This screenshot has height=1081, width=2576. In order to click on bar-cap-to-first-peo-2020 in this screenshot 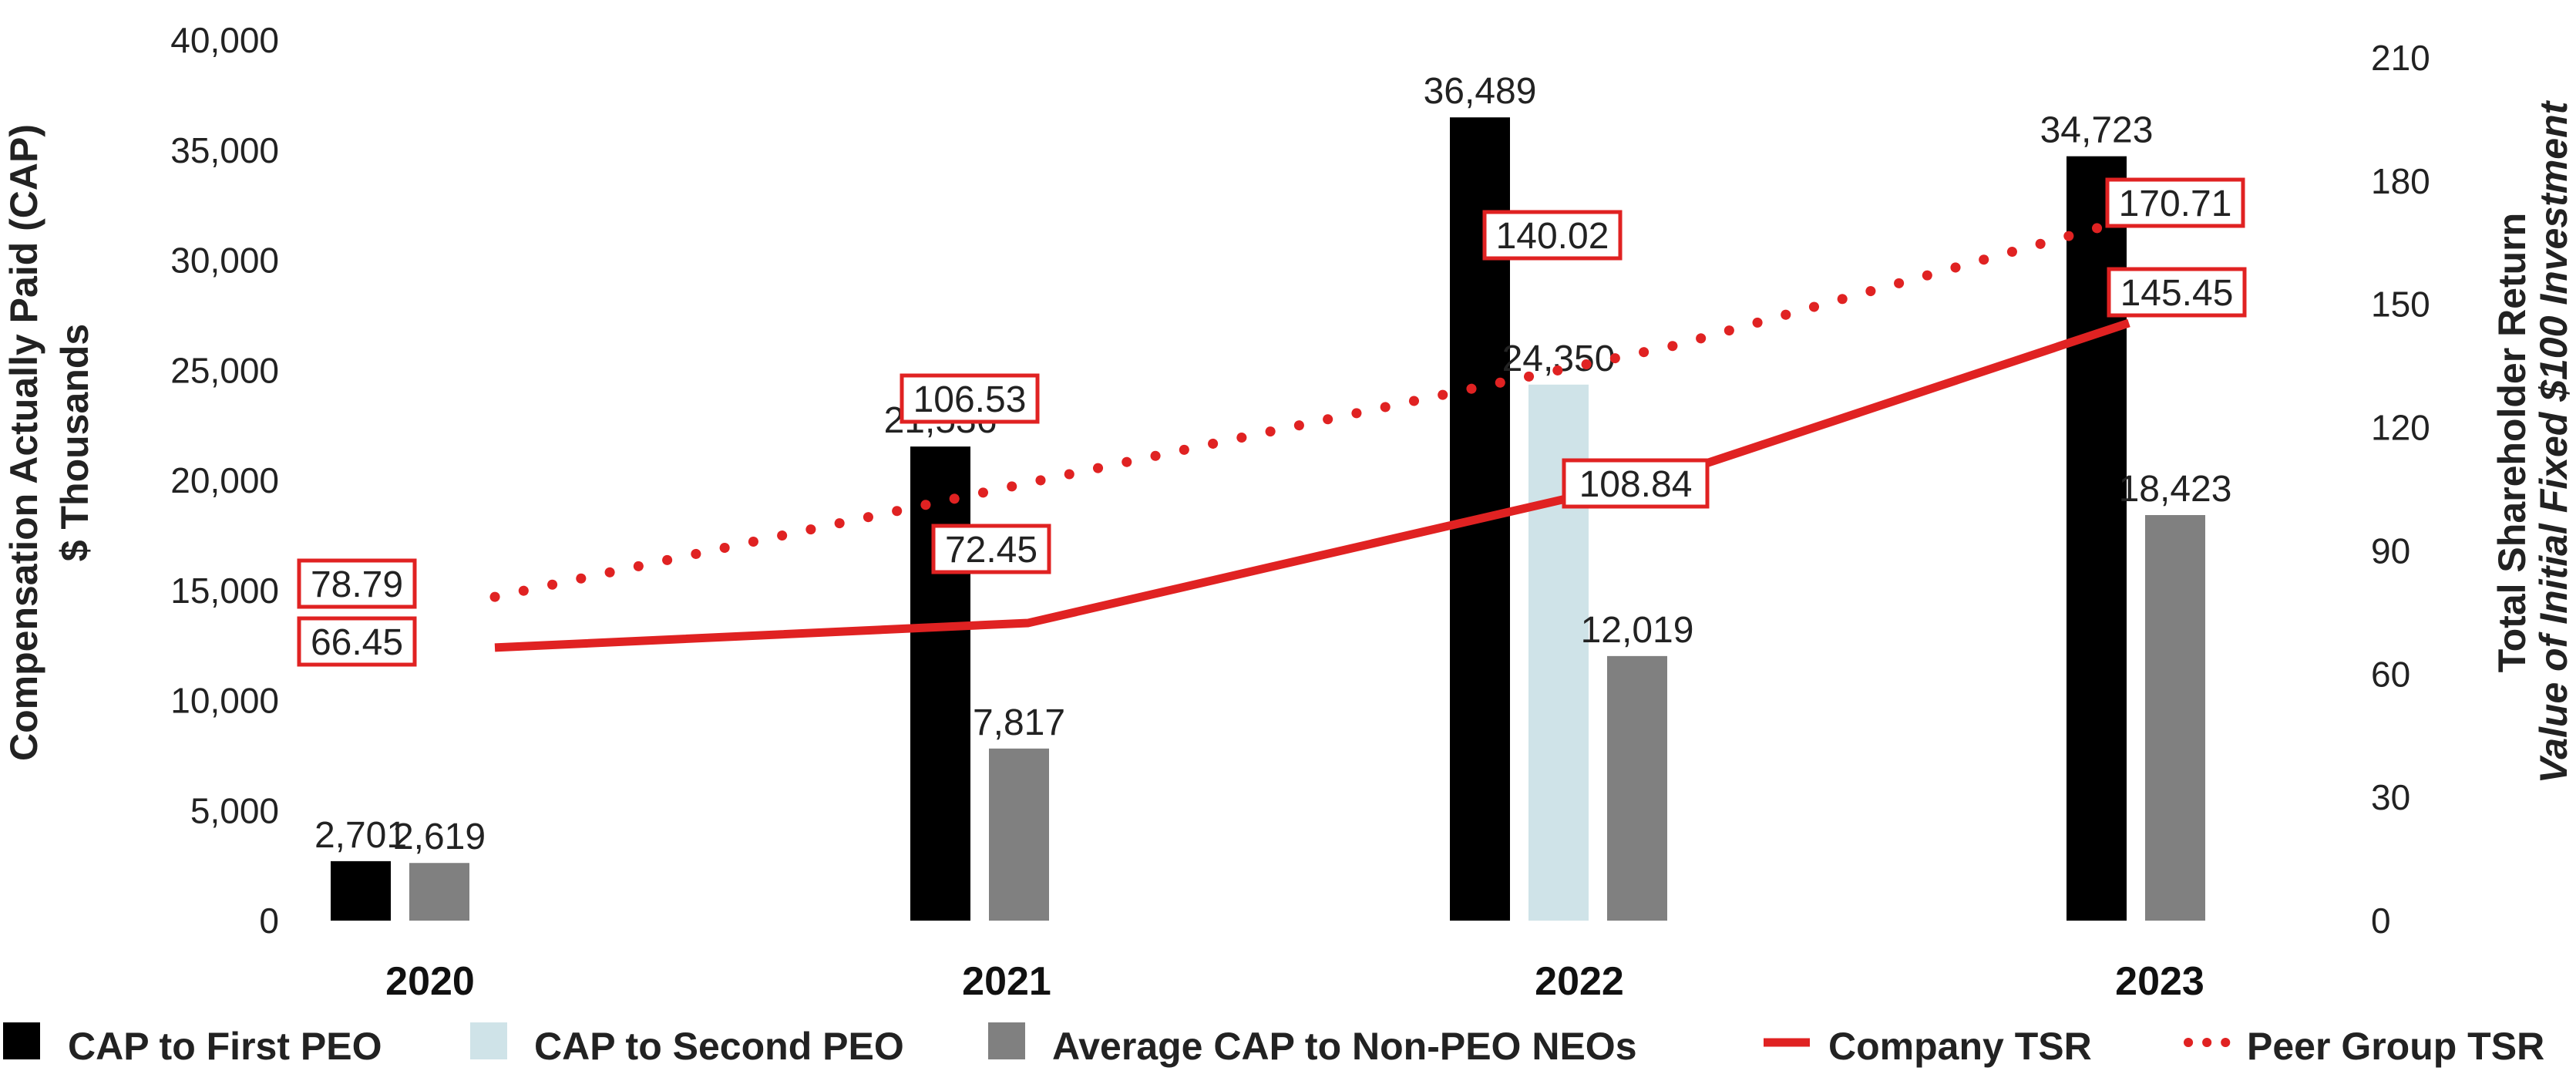, I will do `click(361, 890)`.